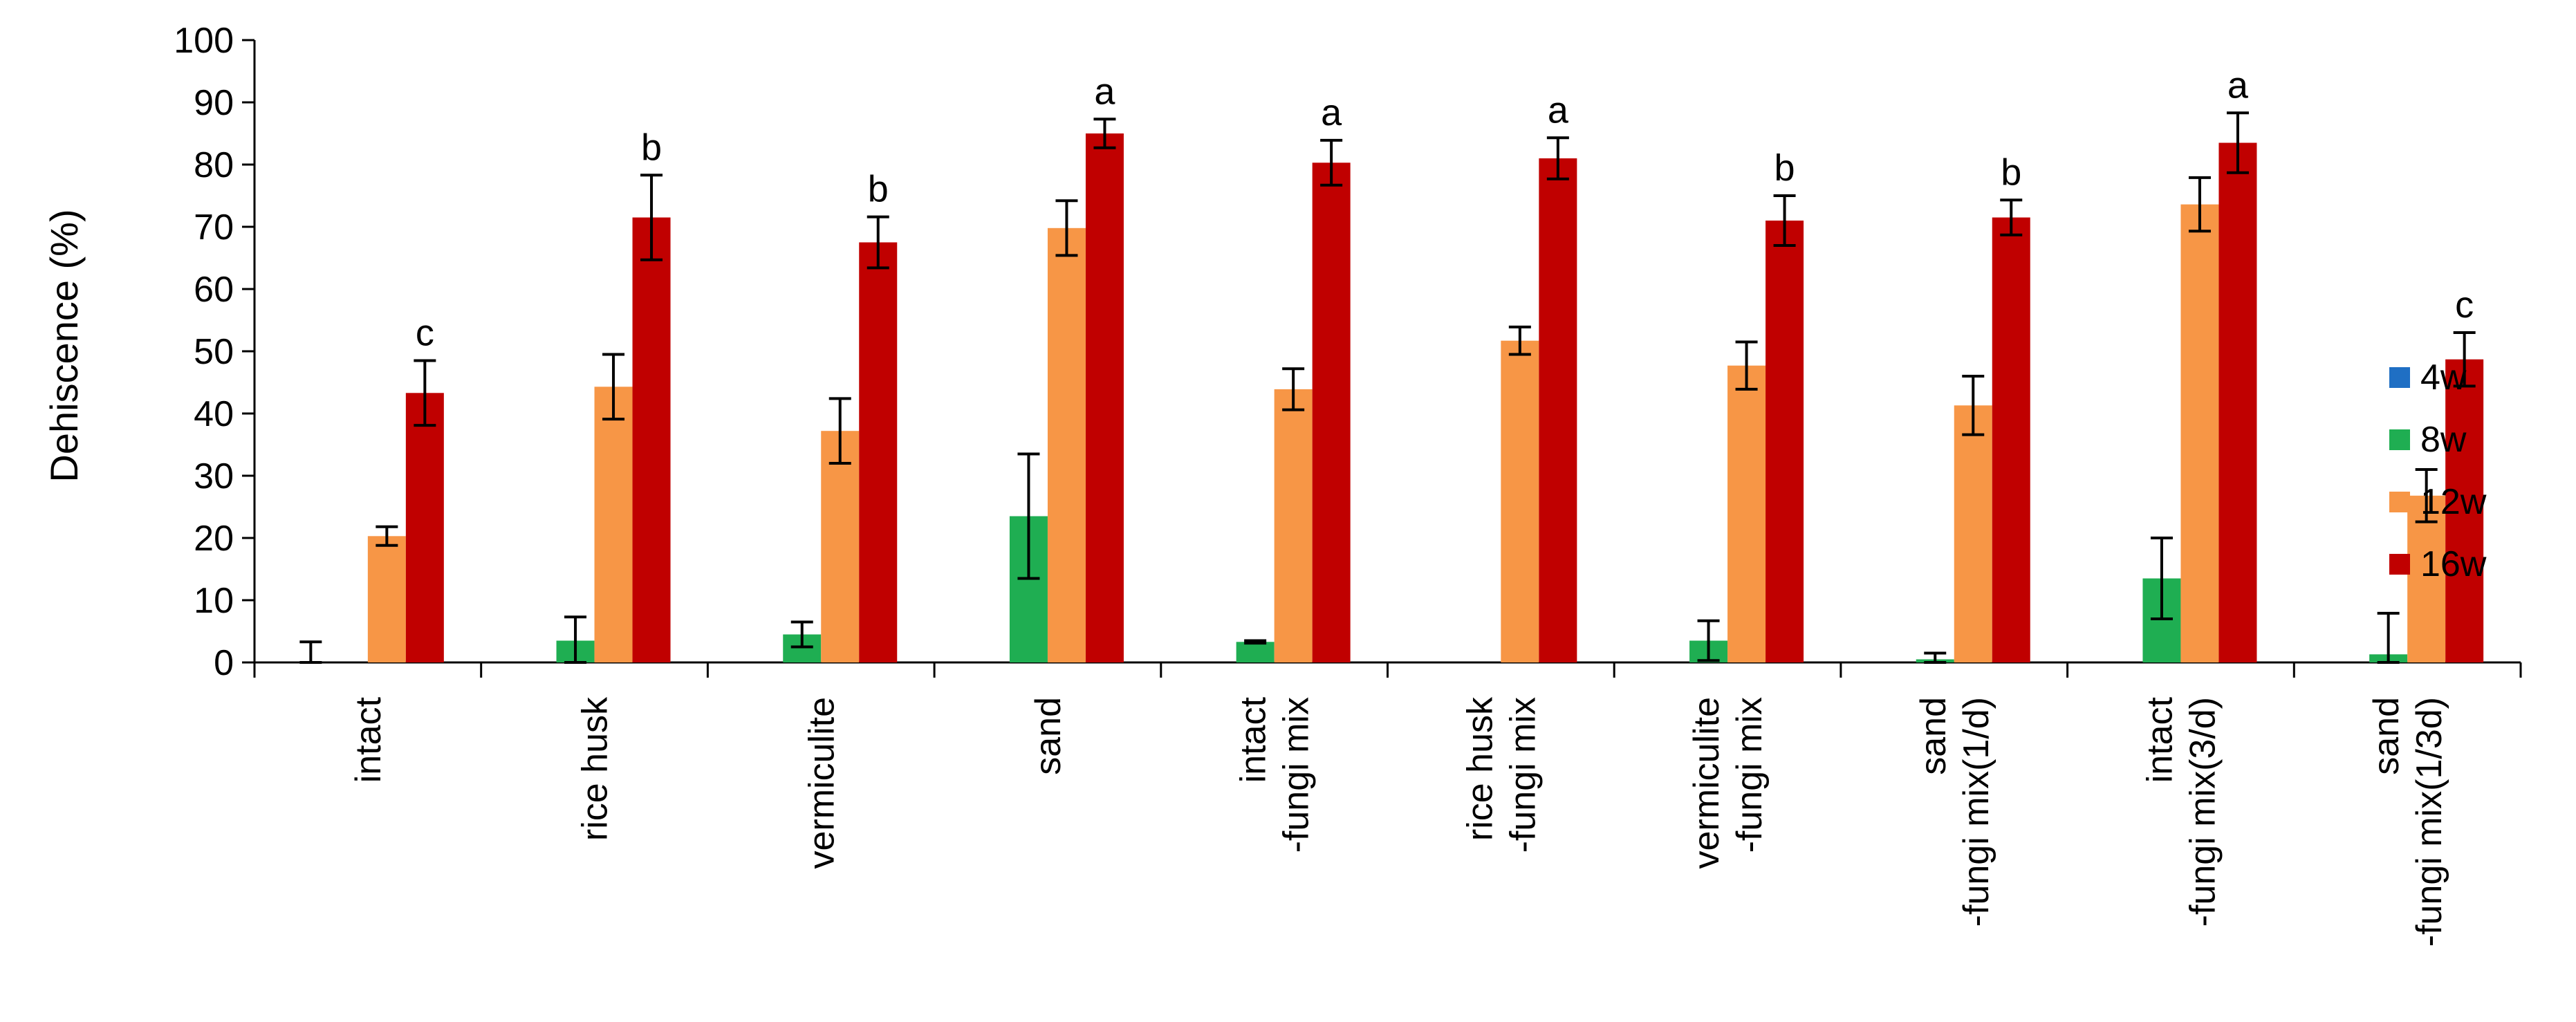 This screenshot has width=2576, height=1022. Describe the element at coordinates (214, 290) in the screenshot. I see `y-tick-label: 60` at that location.